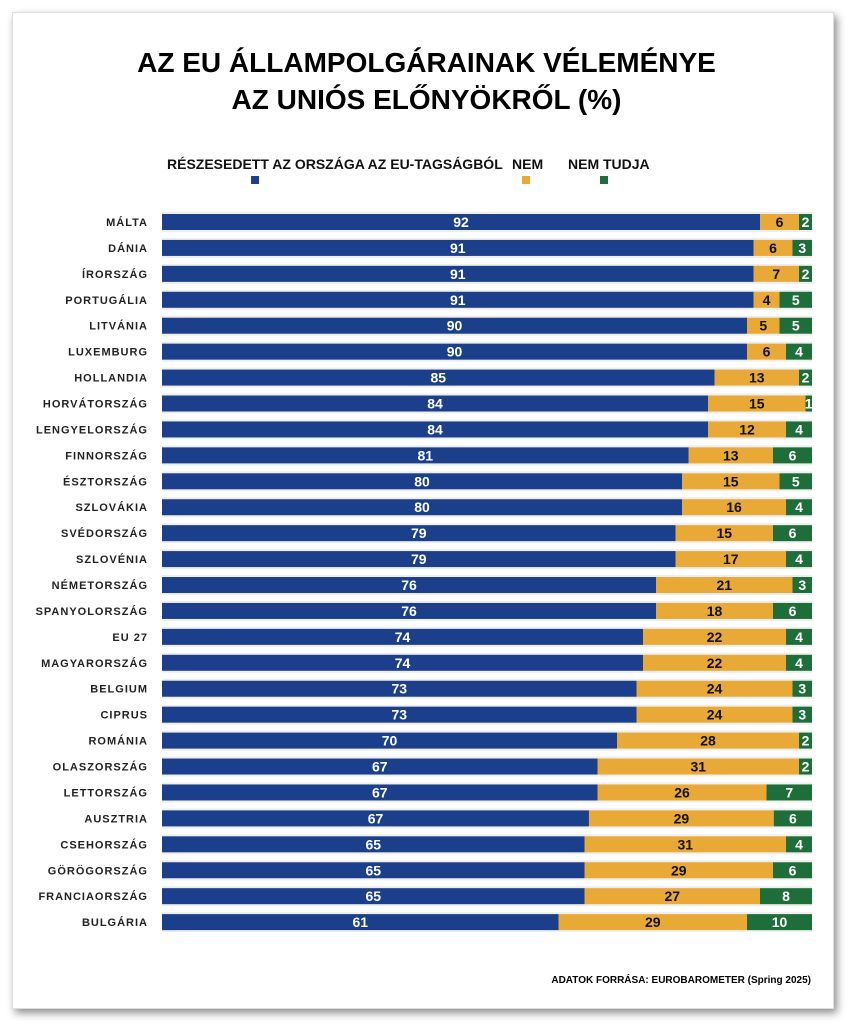 Image resolution: width=853 pixels, height=1024 pixels. Describe the element at coordinates (708, 741) in the screenshot. I see `data-label: 28` at that location.